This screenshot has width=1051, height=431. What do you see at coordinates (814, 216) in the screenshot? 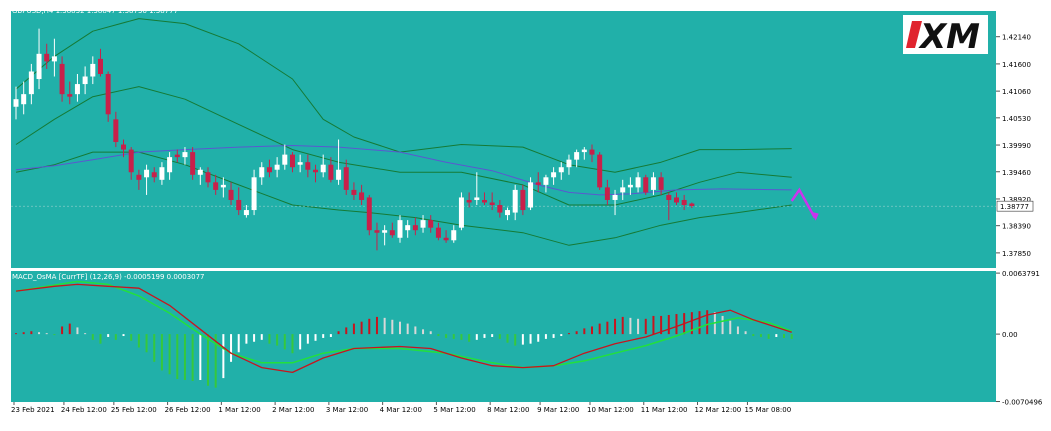
I see `forecast-arrowhead` at bounding box center [814, 216].